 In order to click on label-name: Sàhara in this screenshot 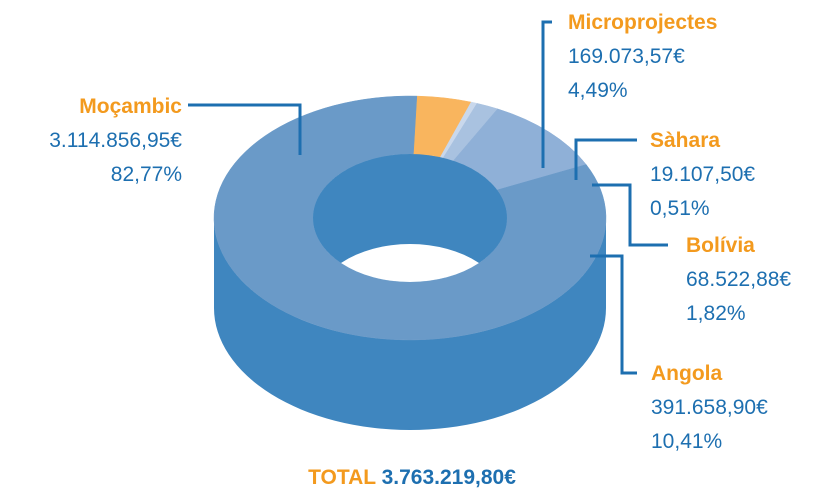, I will do `click(685, 140)`.